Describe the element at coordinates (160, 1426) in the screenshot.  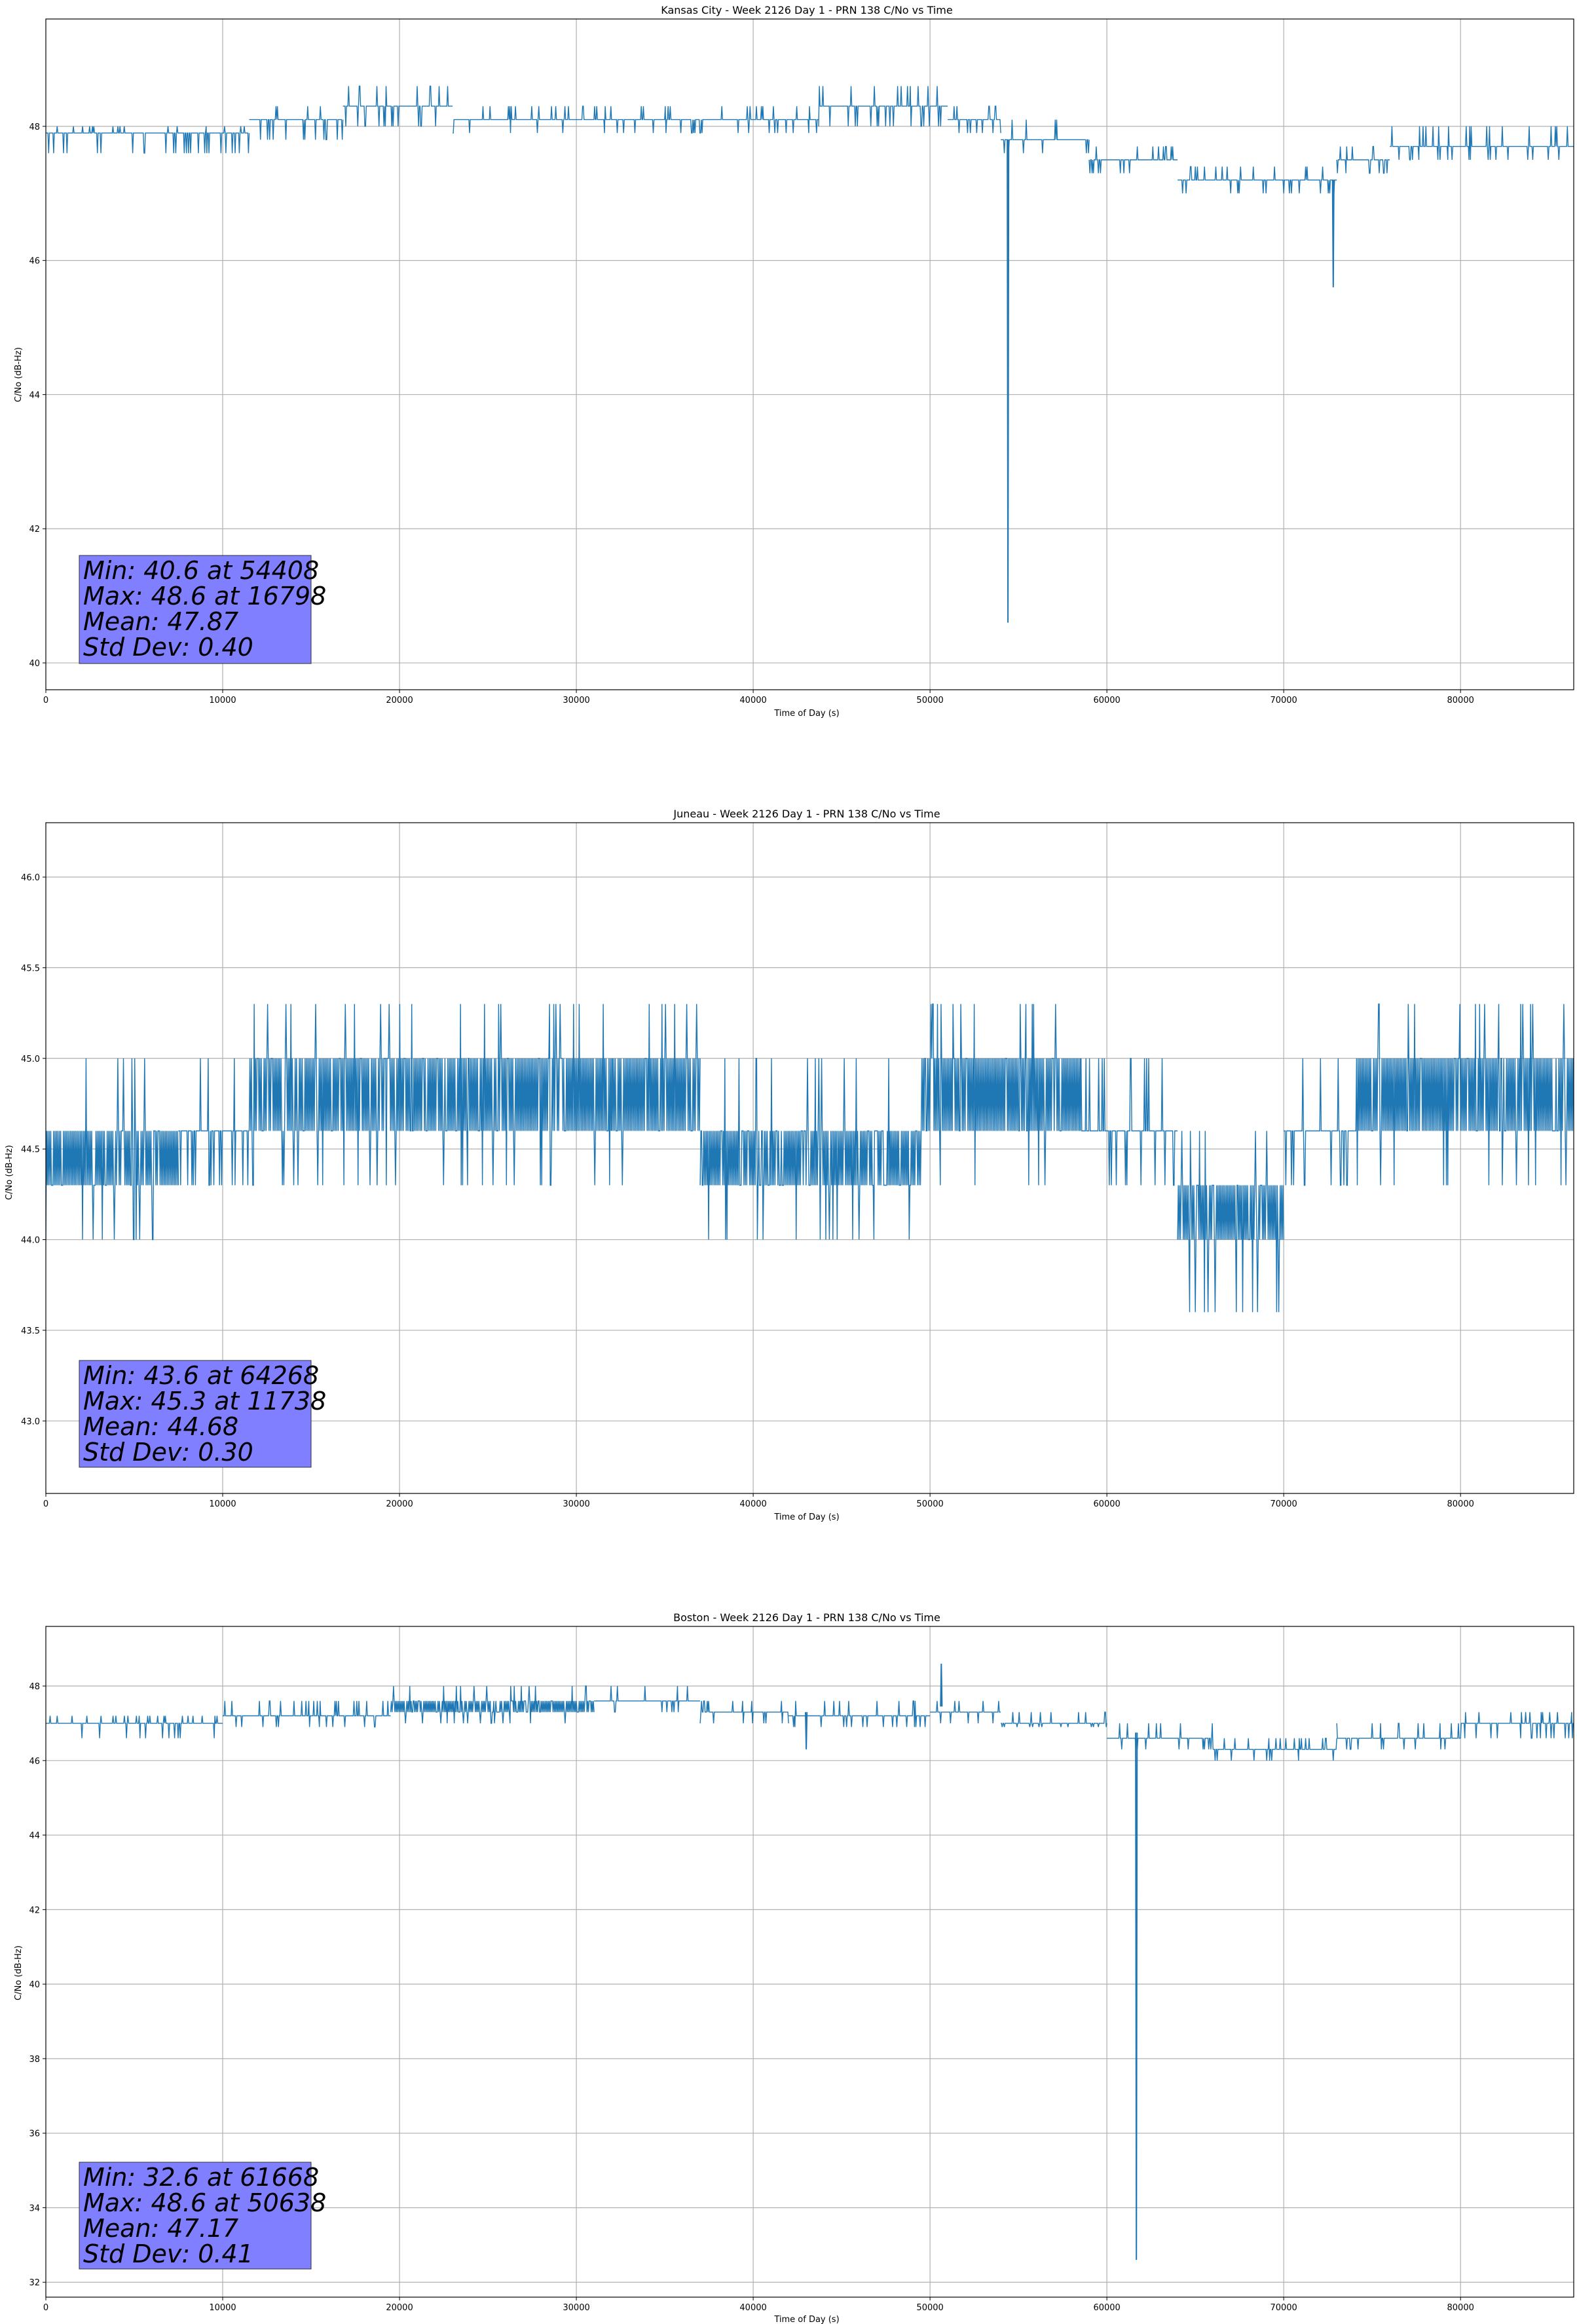
I see `stats-mean: Mean: 44.68` at that location.